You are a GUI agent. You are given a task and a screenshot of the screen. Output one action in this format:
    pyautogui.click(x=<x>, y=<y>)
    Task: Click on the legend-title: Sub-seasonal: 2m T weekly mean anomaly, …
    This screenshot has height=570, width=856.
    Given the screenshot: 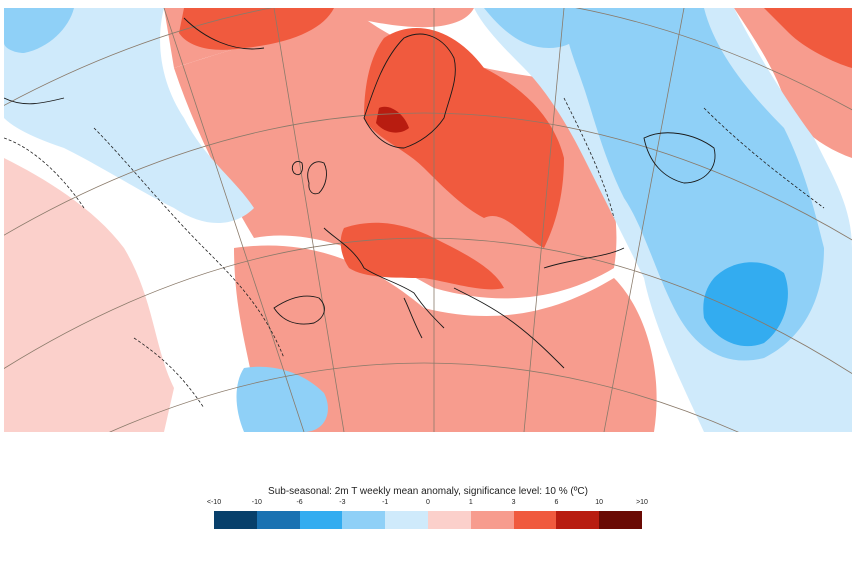 What is the action you would take?
    pyautogui.click(x=428, y=491)
    